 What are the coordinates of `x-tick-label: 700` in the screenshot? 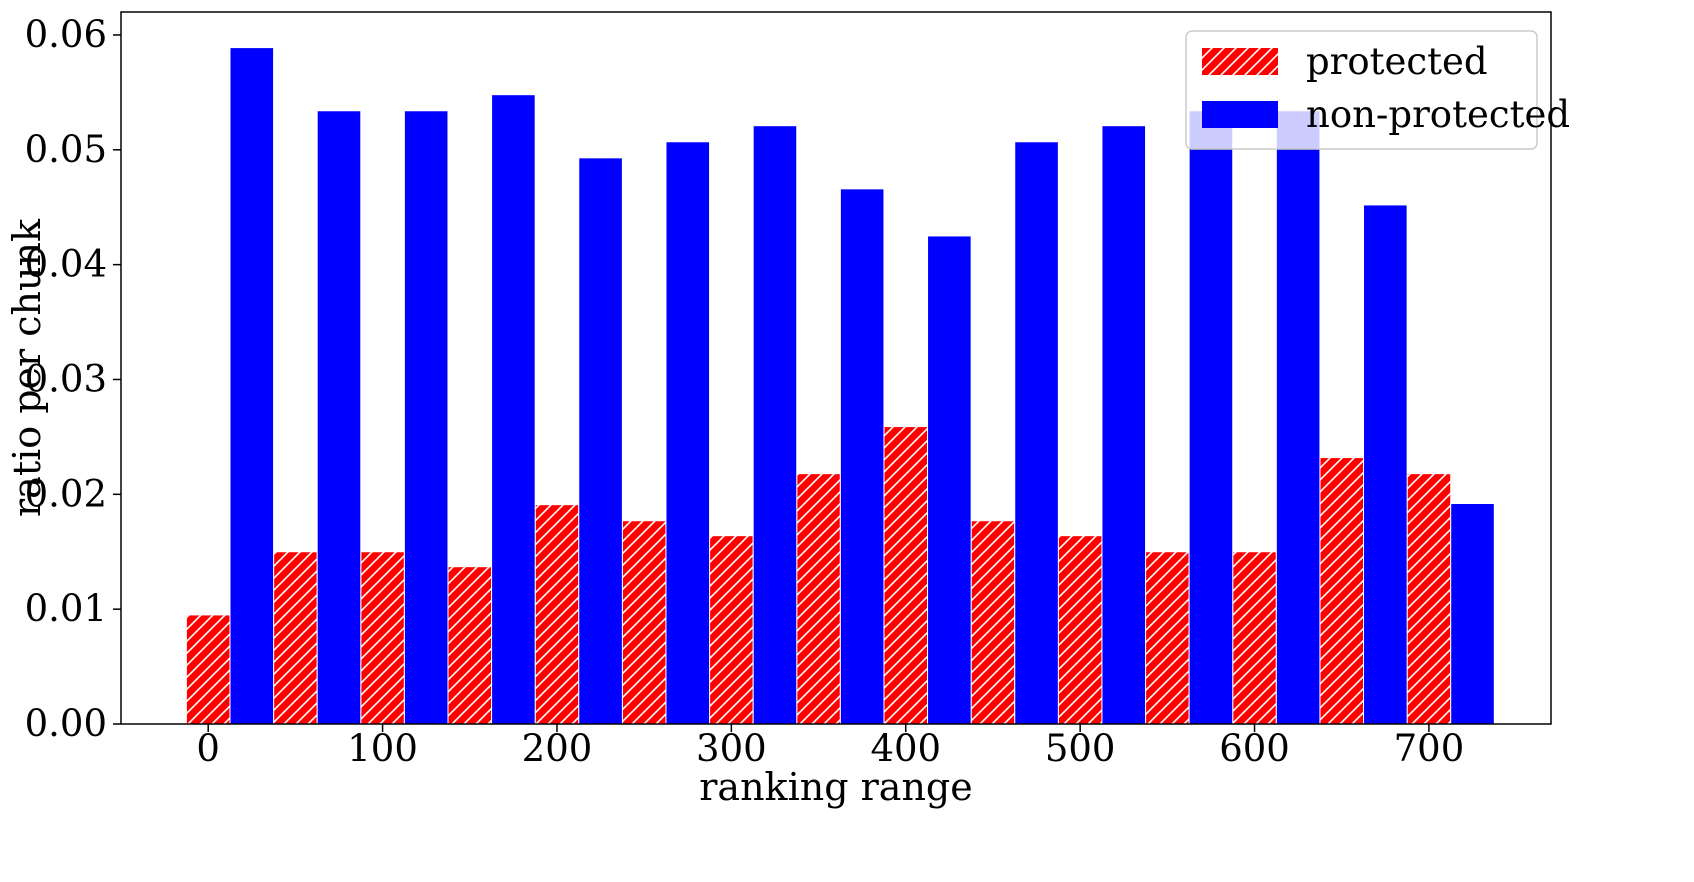 It's located at (1429, 748).